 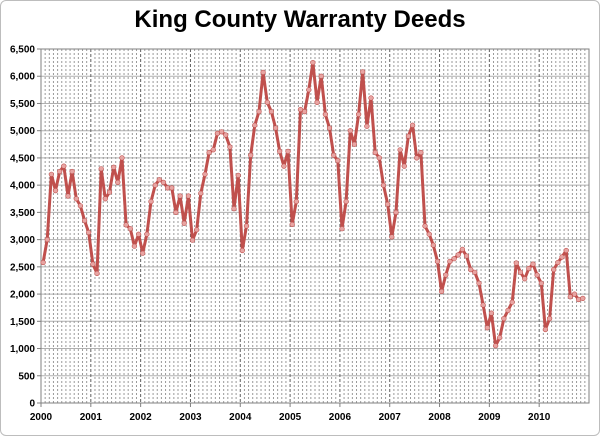 I want to click on y-tick-label: 3,500, so click(x=22, y=213).